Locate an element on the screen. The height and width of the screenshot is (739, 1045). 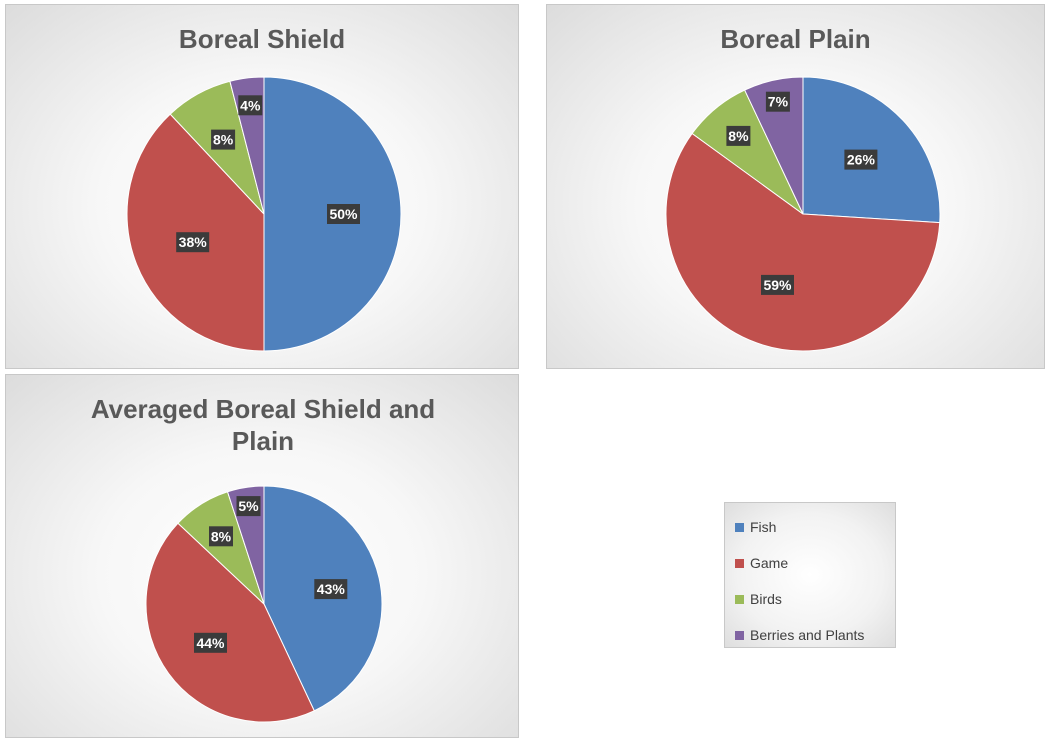
data-label-text: 43% is located at coordinates (331, 589).